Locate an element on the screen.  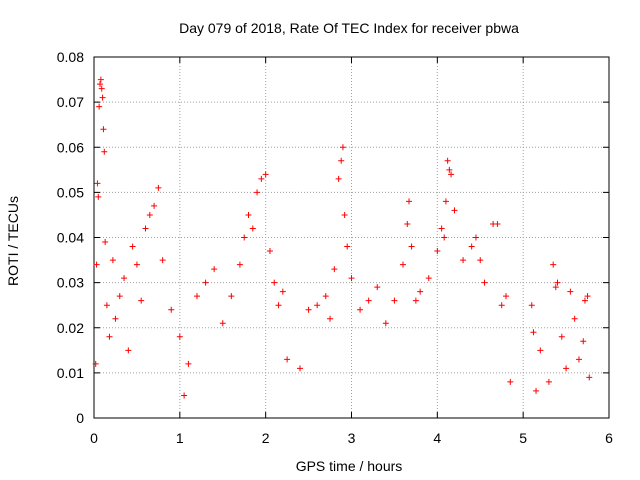
y-tick-label: 0.03 is located at coordinates (70, 283).